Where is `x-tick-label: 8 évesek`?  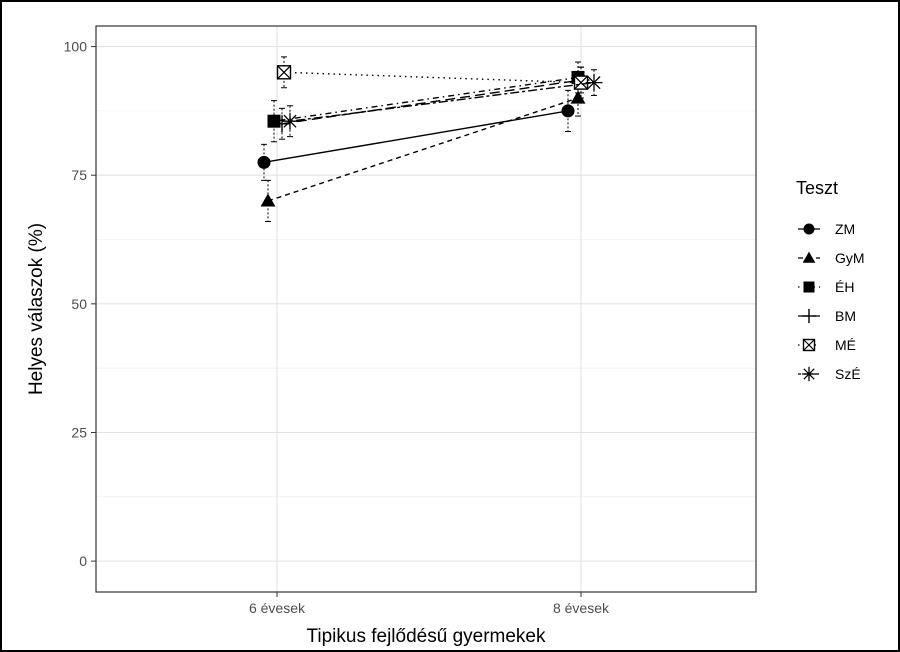
x-tick-label: 8 évesek is located at coordinates (581, 608).